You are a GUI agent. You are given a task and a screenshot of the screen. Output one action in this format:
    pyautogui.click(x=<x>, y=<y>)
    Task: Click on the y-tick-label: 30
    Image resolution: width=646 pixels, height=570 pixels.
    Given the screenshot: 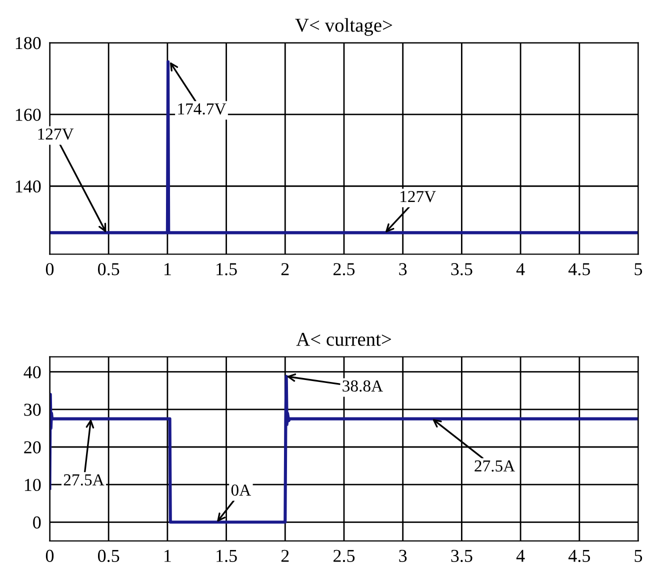 What is the action you would take?
    pyautogui.click(x=32, y=410)
    